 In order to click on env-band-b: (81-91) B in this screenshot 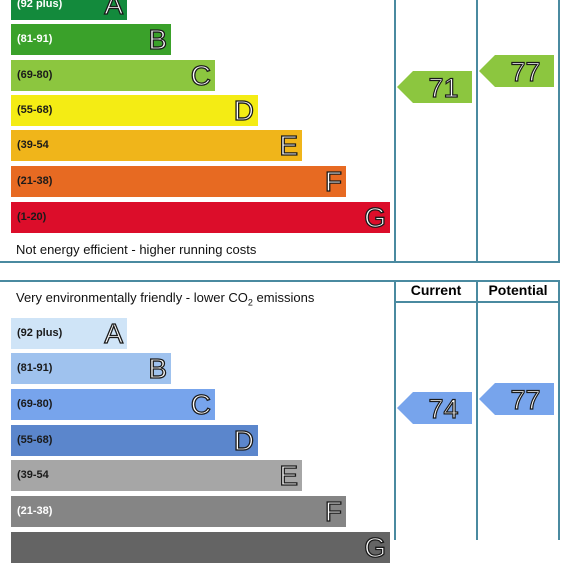, I will do `click(91, 368)`.